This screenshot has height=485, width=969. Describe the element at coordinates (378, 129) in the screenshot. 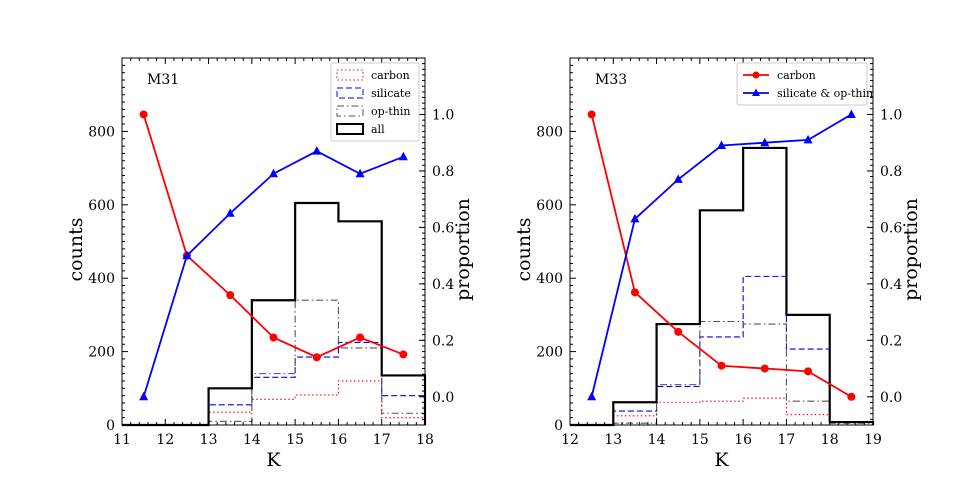

I see `legend-label: all` at that location.